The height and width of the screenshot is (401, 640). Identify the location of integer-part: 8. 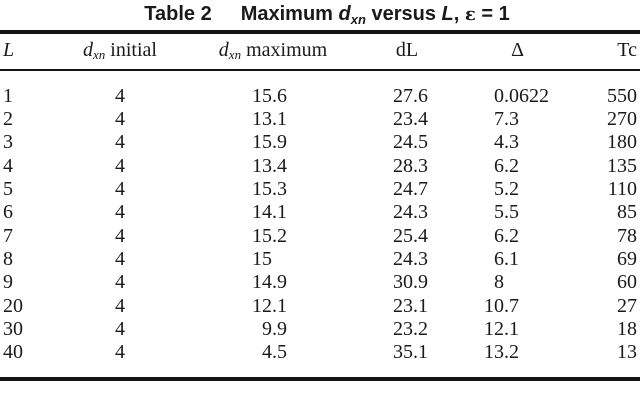
(499, 282).